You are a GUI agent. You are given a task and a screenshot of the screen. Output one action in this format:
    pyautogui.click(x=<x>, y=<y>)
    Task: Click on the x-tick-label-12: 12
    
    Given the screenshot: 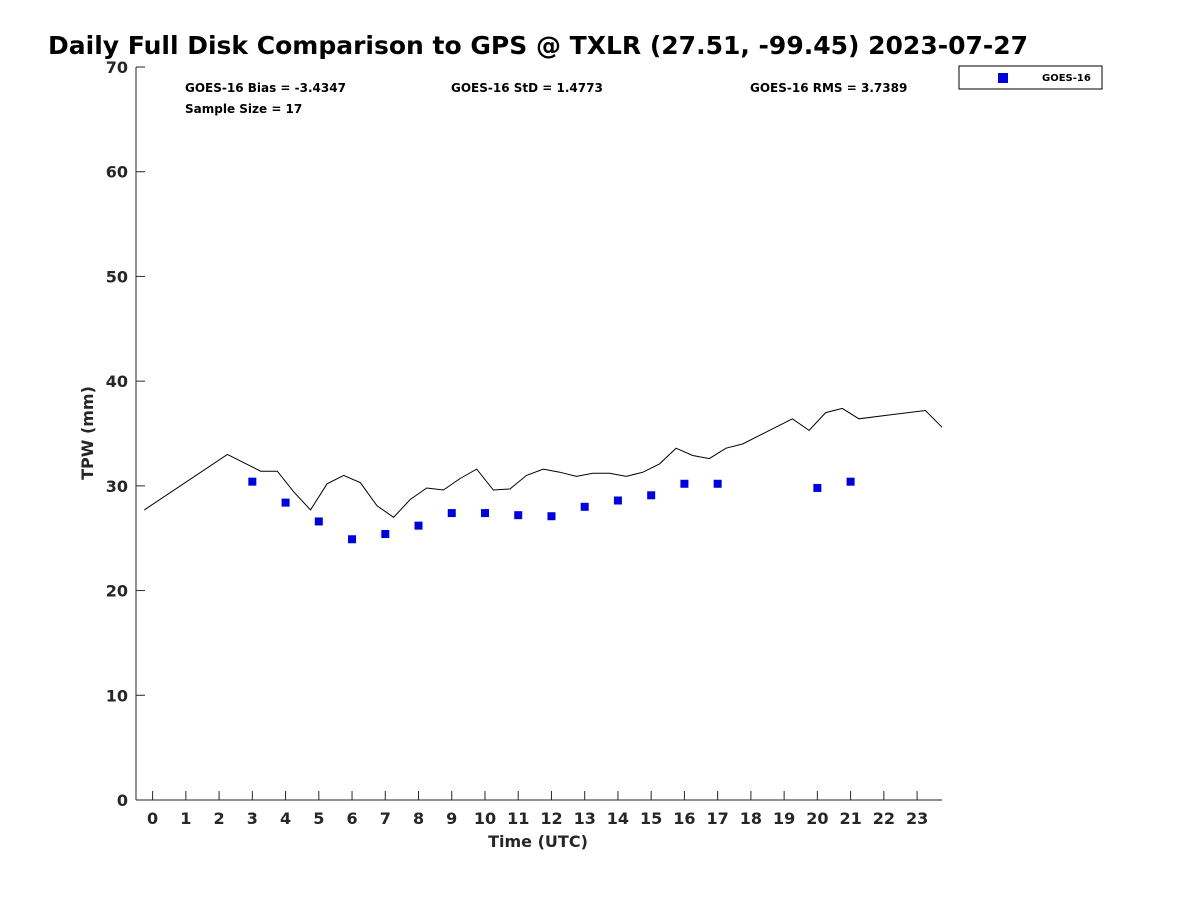 What is the action you would take?
    pyautogui.click(x=551, y=818)
    